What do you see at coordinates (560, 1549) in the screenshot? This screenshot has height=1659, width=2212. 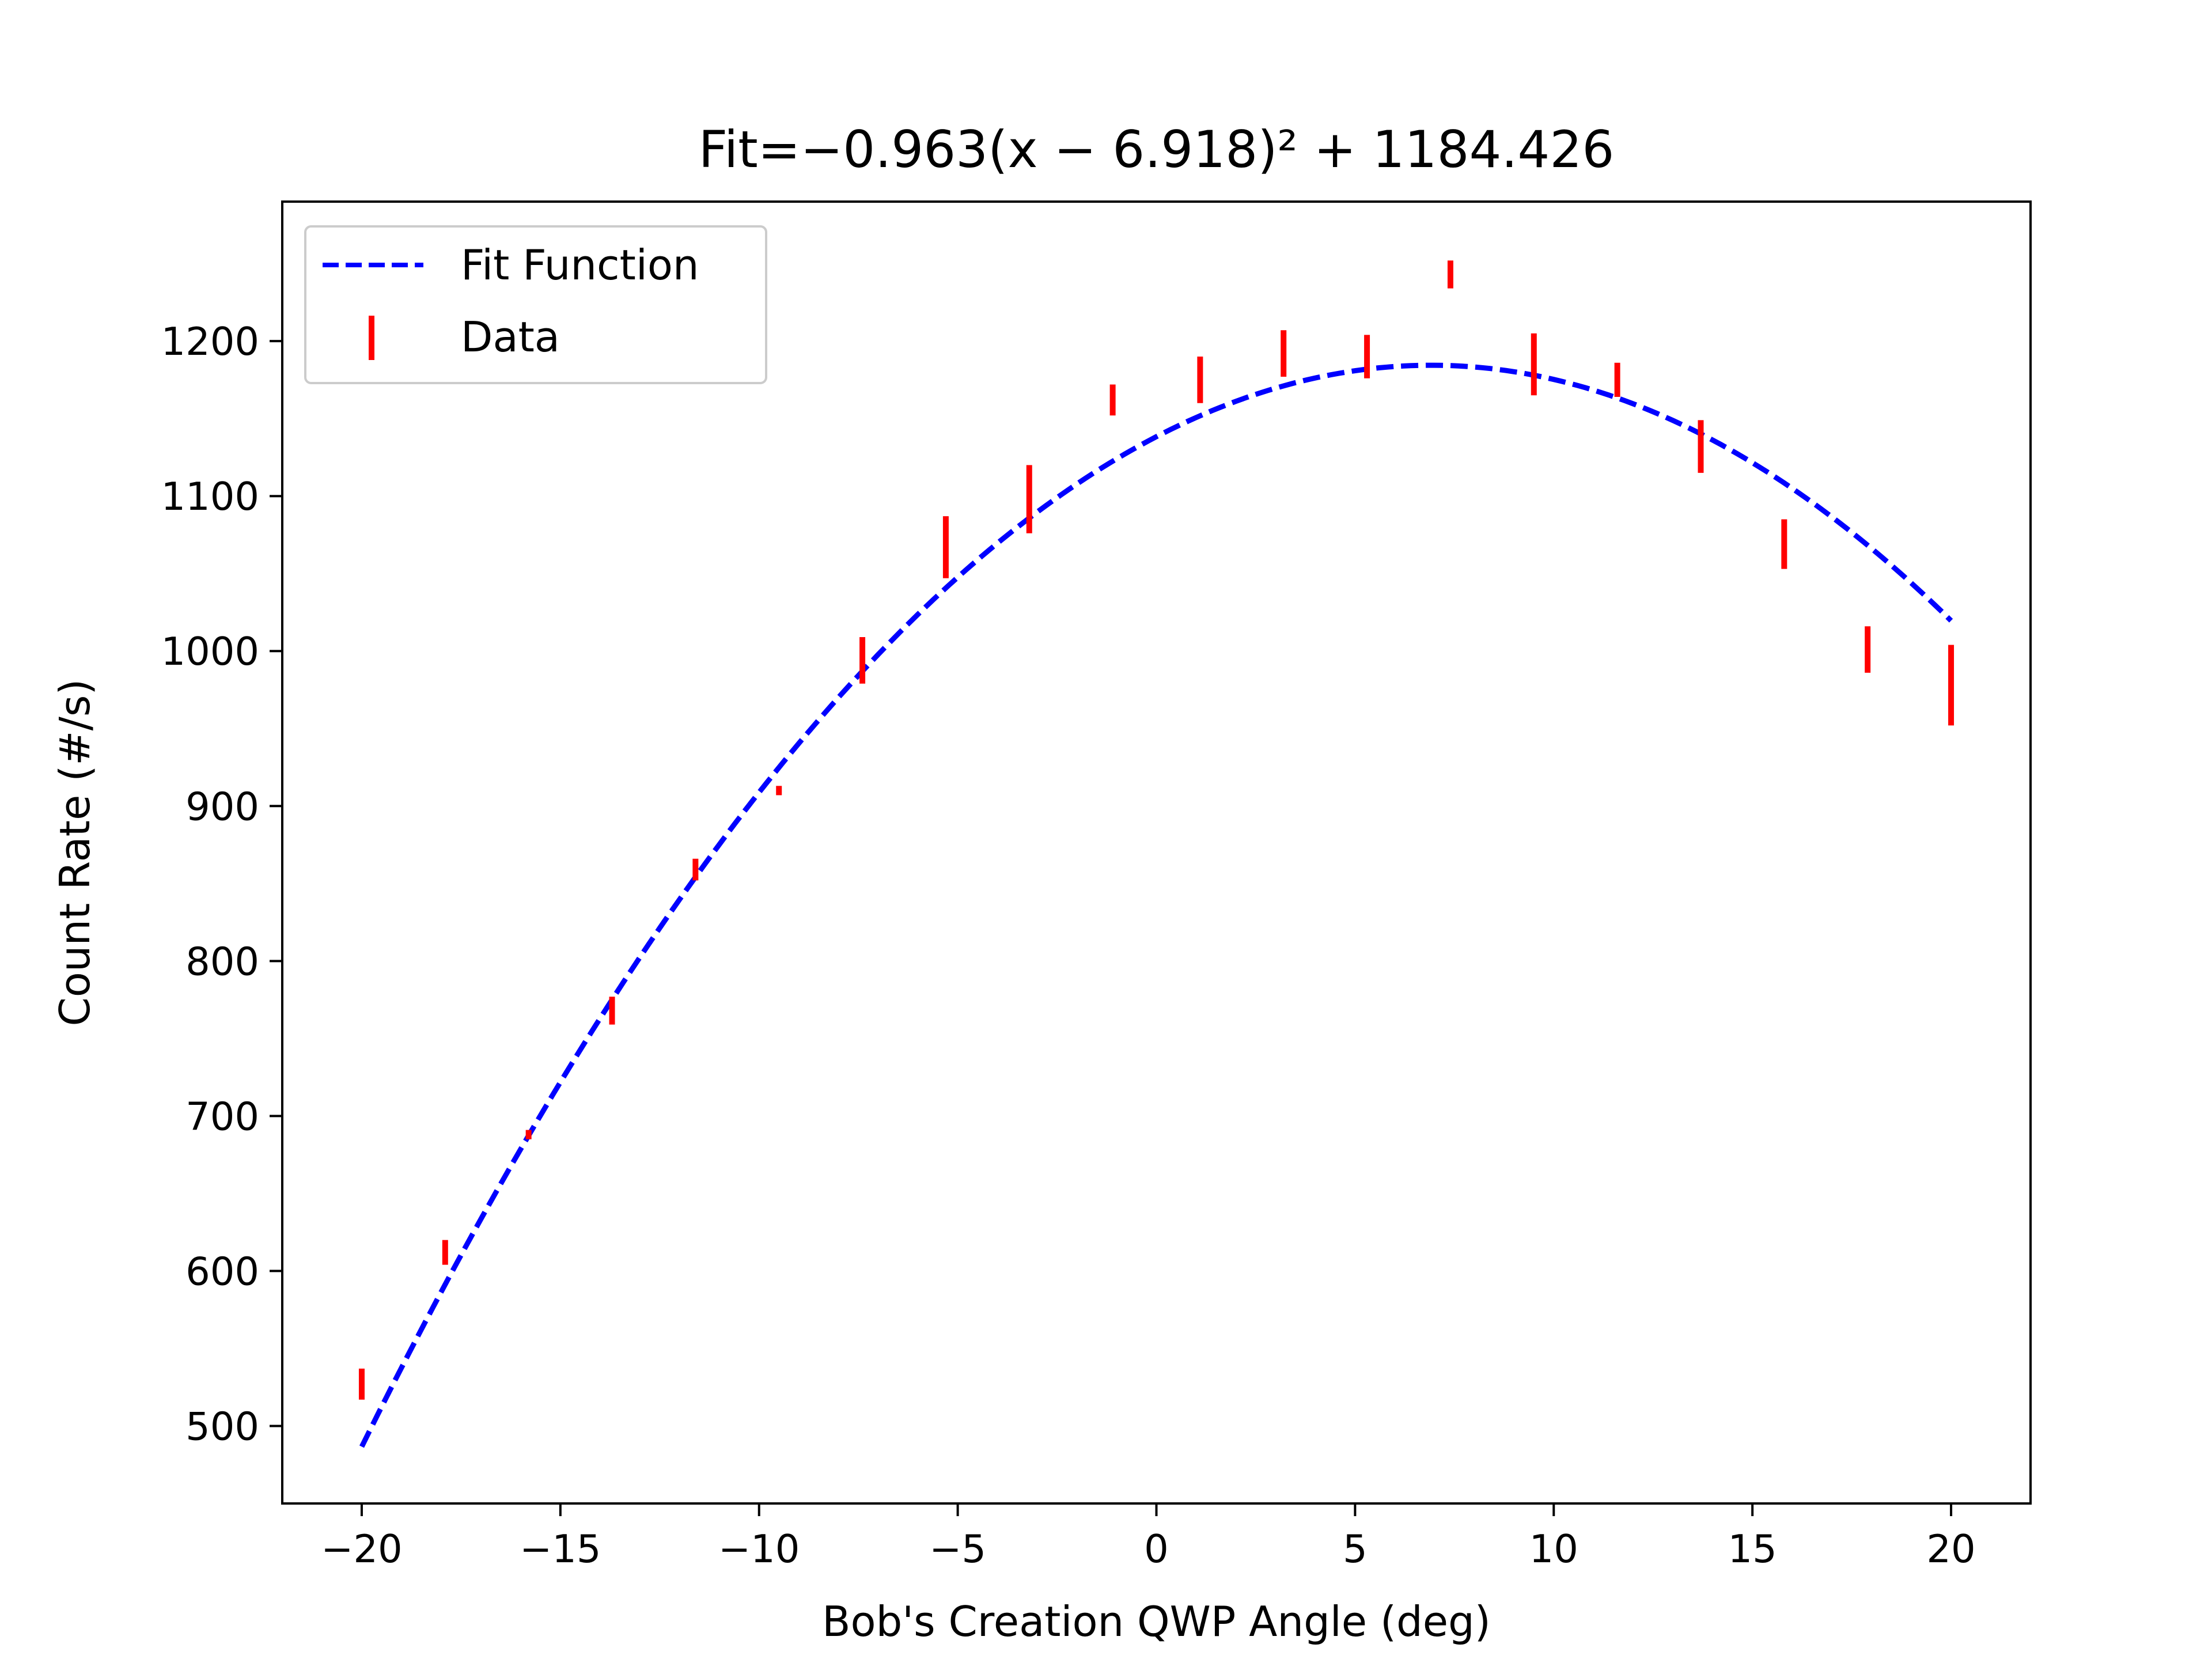 I see `x-tick-label: −15` at bounding box center [560, 1549].